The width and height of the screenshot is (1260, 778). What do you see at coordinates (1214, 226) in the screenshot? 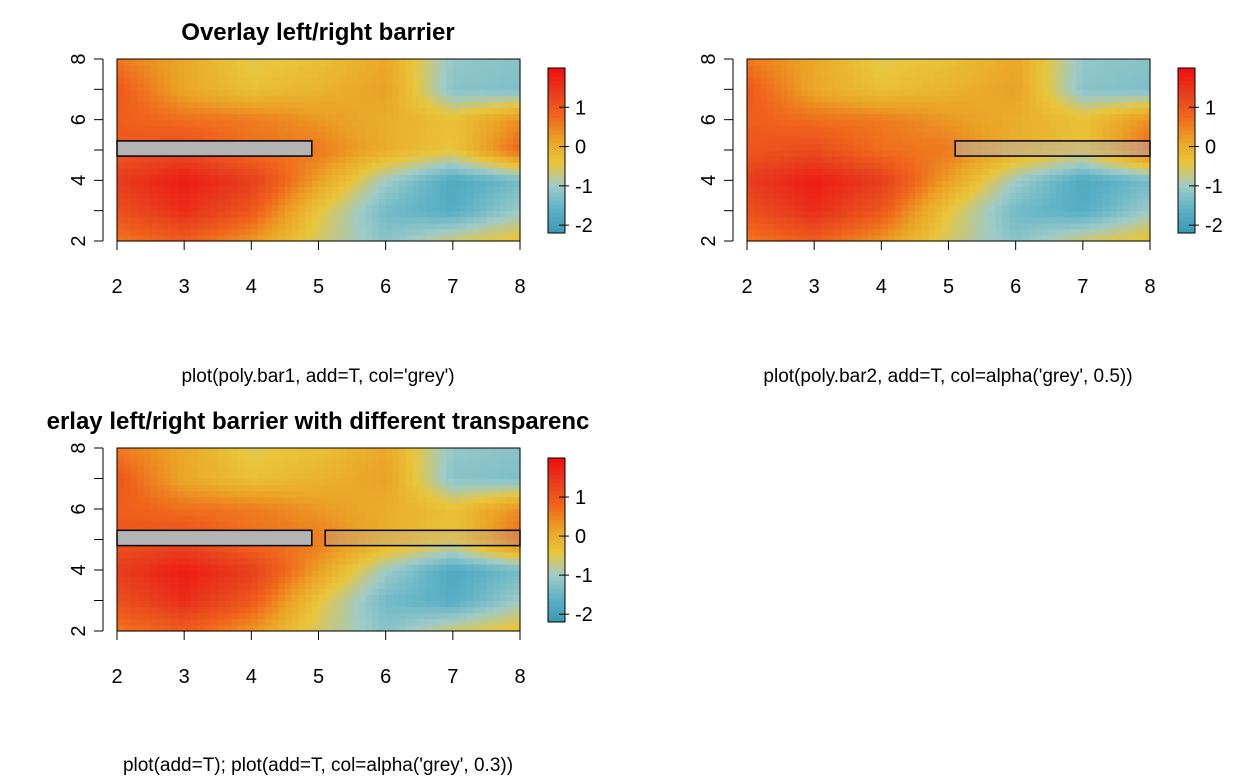
I see `colorbar-tick-label: -2` at bounding box center [1214, 226].